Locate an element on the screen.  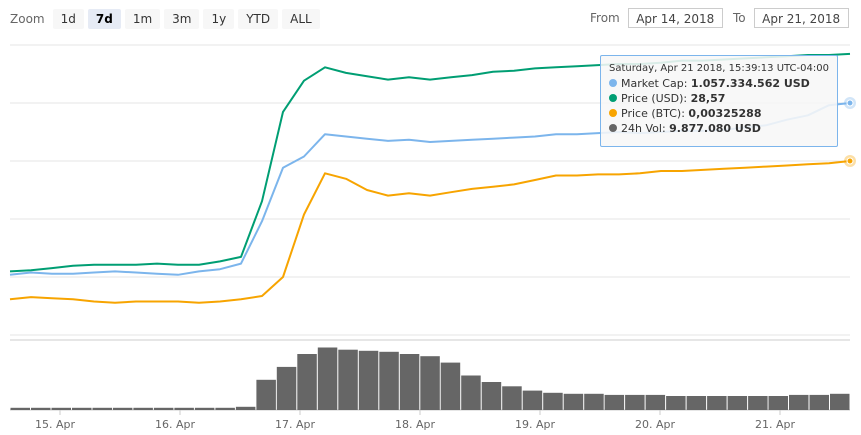
range-from: From Apr 14, 2018 is located at coordinates (656, 18).